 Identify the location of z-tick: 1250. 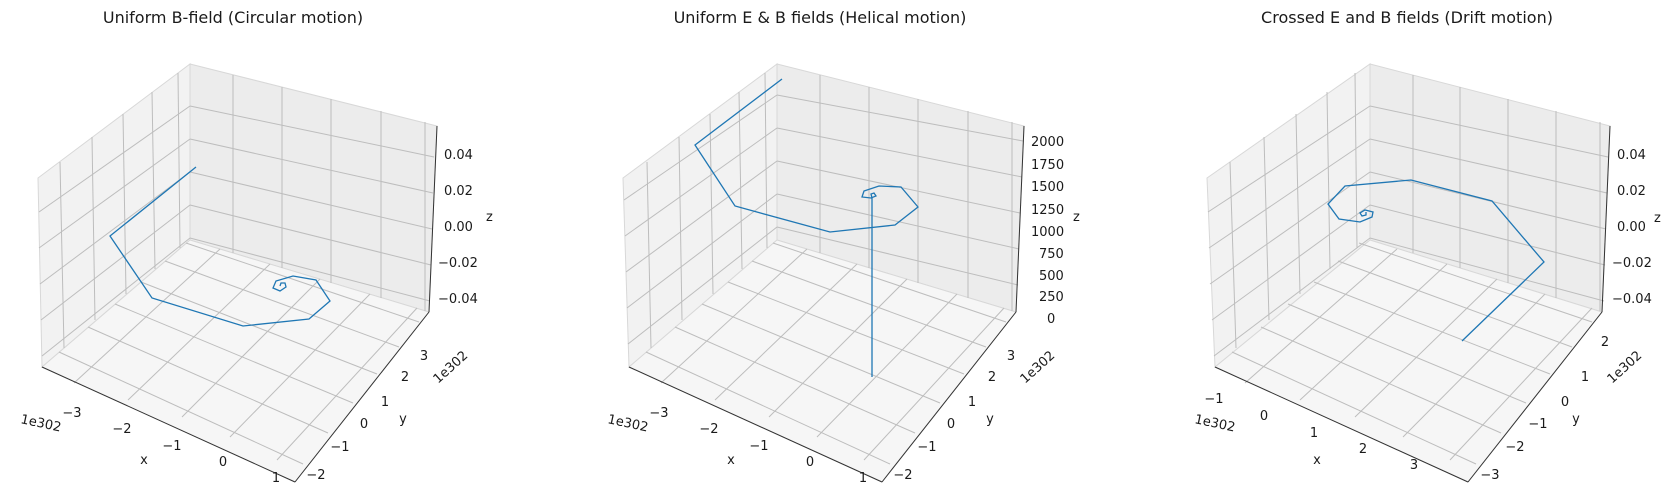
(1047, 210).